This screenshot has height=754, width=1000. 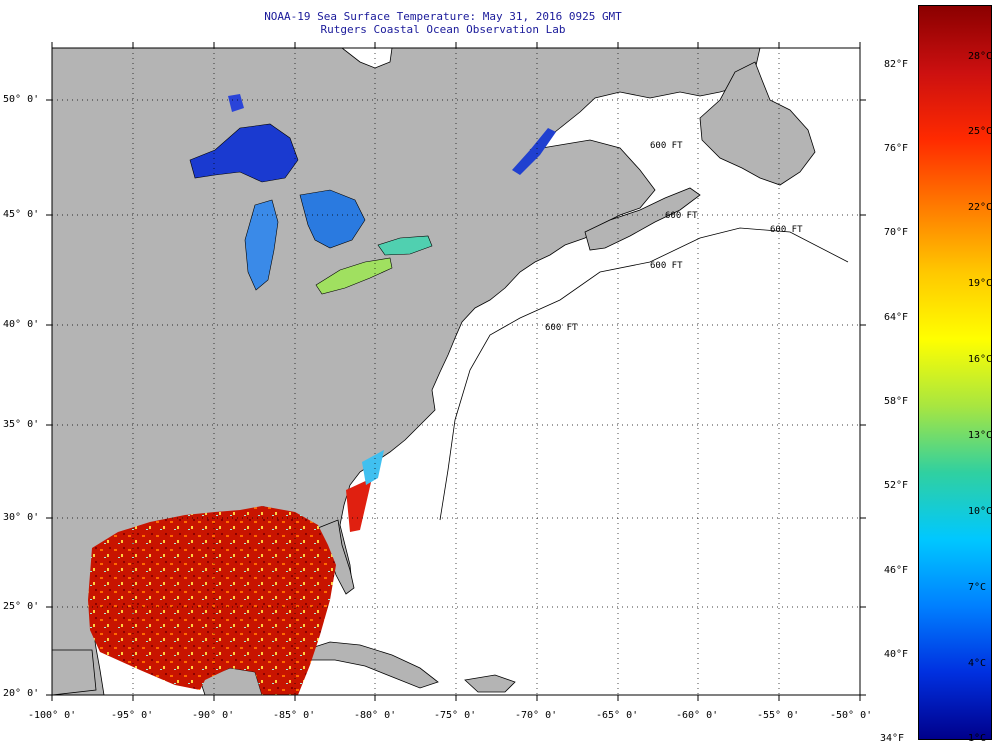 What do you see at coordinates (896, 570) in the screenshot?
I see `fahrenheit-label: 46°F` at bounding box center [896, 570].